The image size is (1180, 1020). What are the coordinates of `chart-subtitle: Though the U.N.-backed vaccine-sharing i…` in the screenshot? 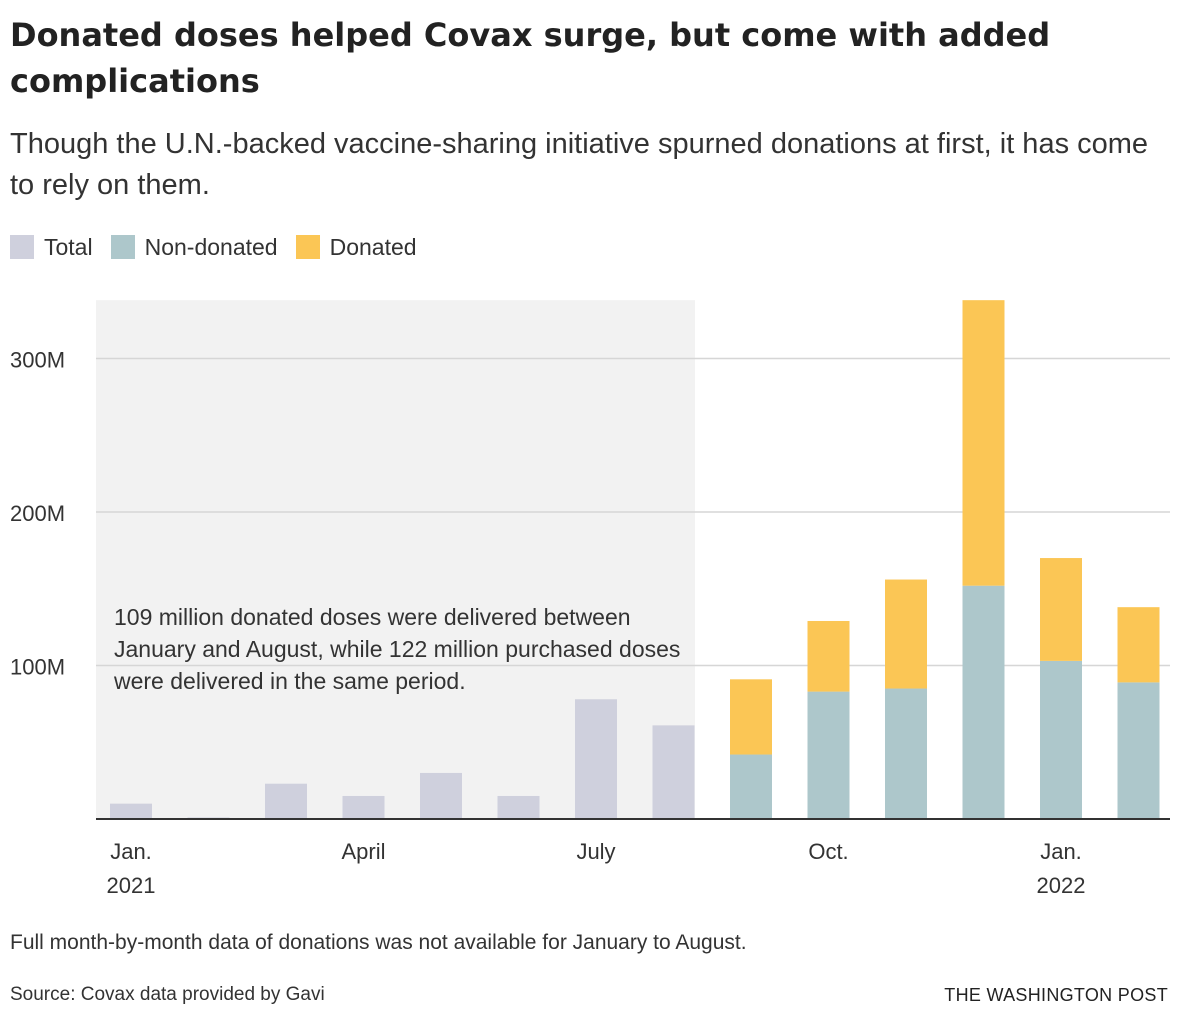 It's located at (579, 164).